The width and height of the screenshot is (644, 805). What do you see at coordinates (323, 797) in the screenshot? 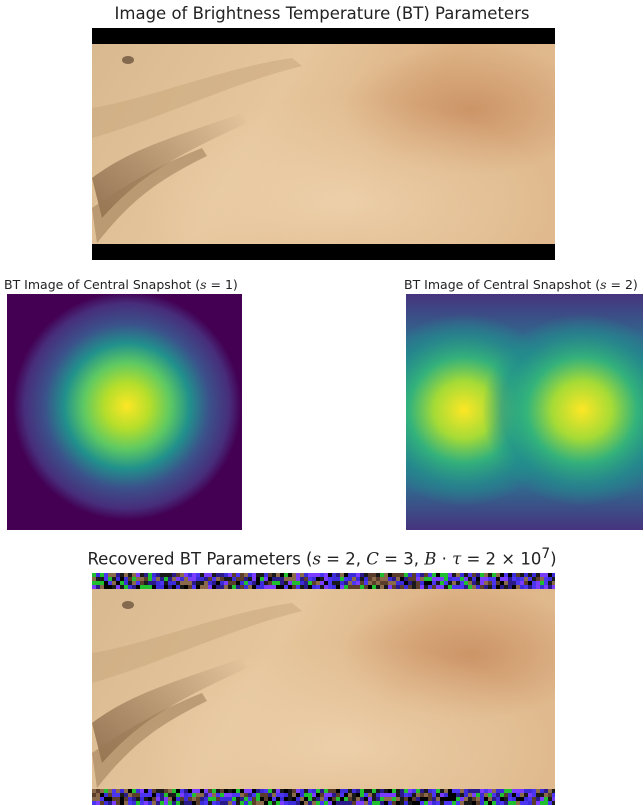
I see `noise-band-bottom` at bounding box center [323, 797].